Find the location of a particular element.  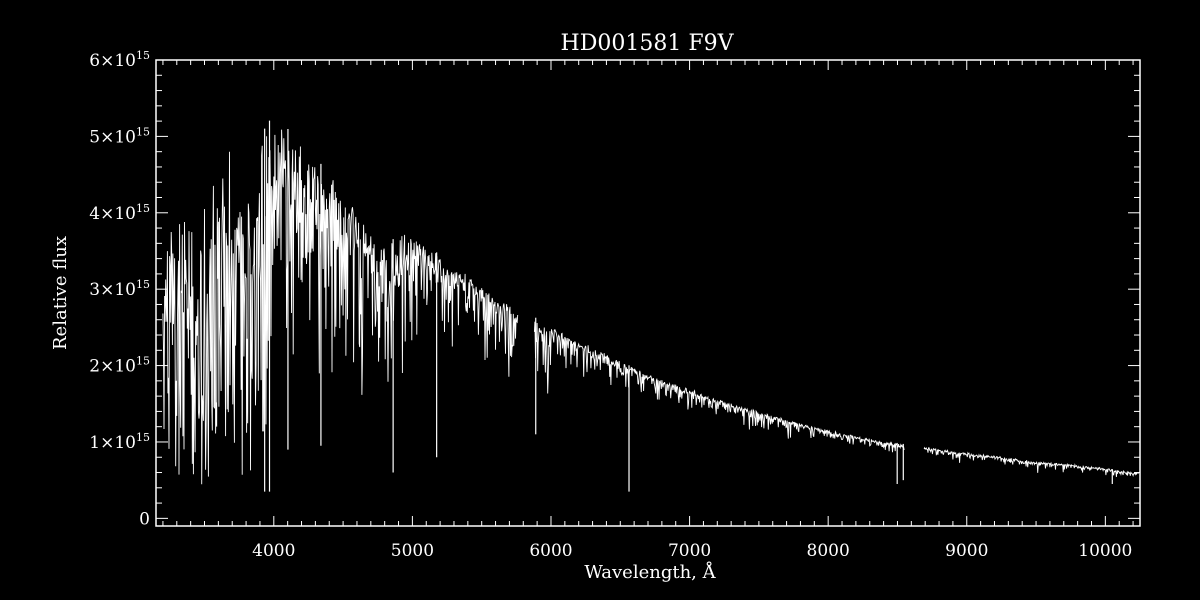

x-tick-label: 4000 is located at coordinates (273, 551).